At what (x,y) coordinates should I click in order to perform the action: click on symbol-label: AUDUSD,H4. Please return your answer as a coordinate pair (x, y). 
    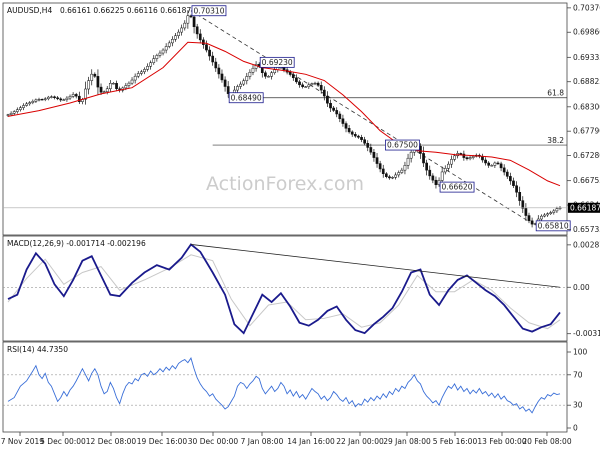
    Looking at the image, I should click on (29, 10).